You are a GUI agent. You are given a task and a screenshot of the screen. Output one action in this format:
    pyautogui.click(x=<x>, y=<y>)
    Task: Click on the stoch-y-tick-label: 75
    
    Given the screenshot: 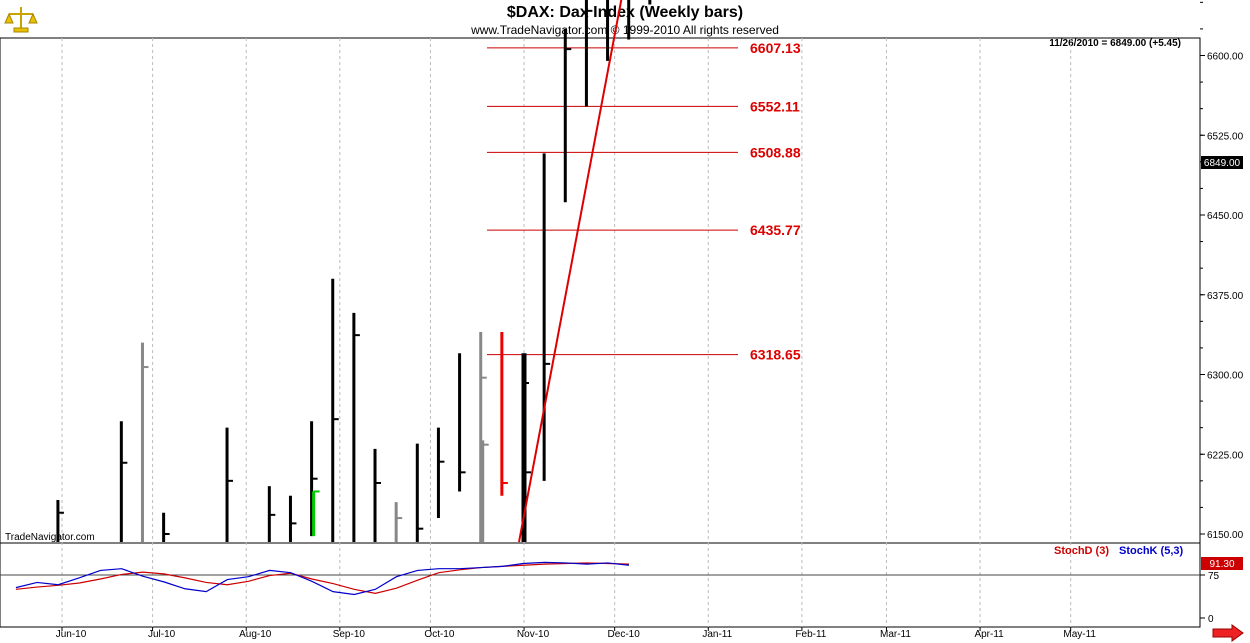 What is the action you would take?
    pyautogui.click(x=1214, y=576)
    